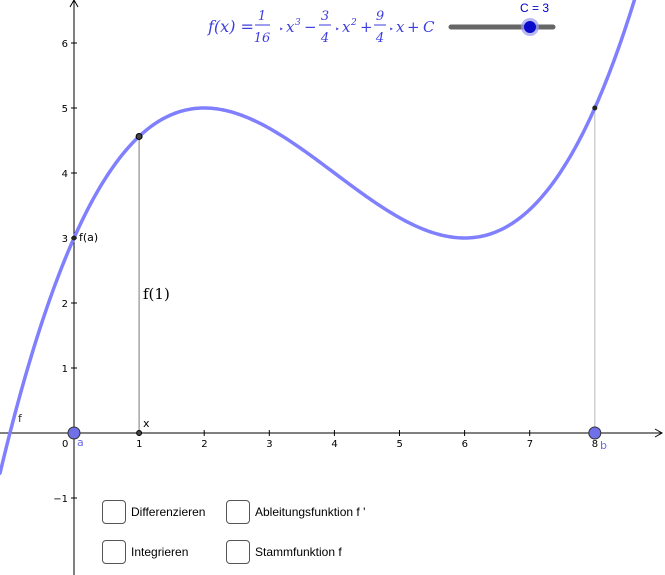 The width and height of the screenshot is (665, 575). What do you see at coordinates (429, 27) in the screenshot?
I see `svg-text: C` at bounding box center [429, 27].